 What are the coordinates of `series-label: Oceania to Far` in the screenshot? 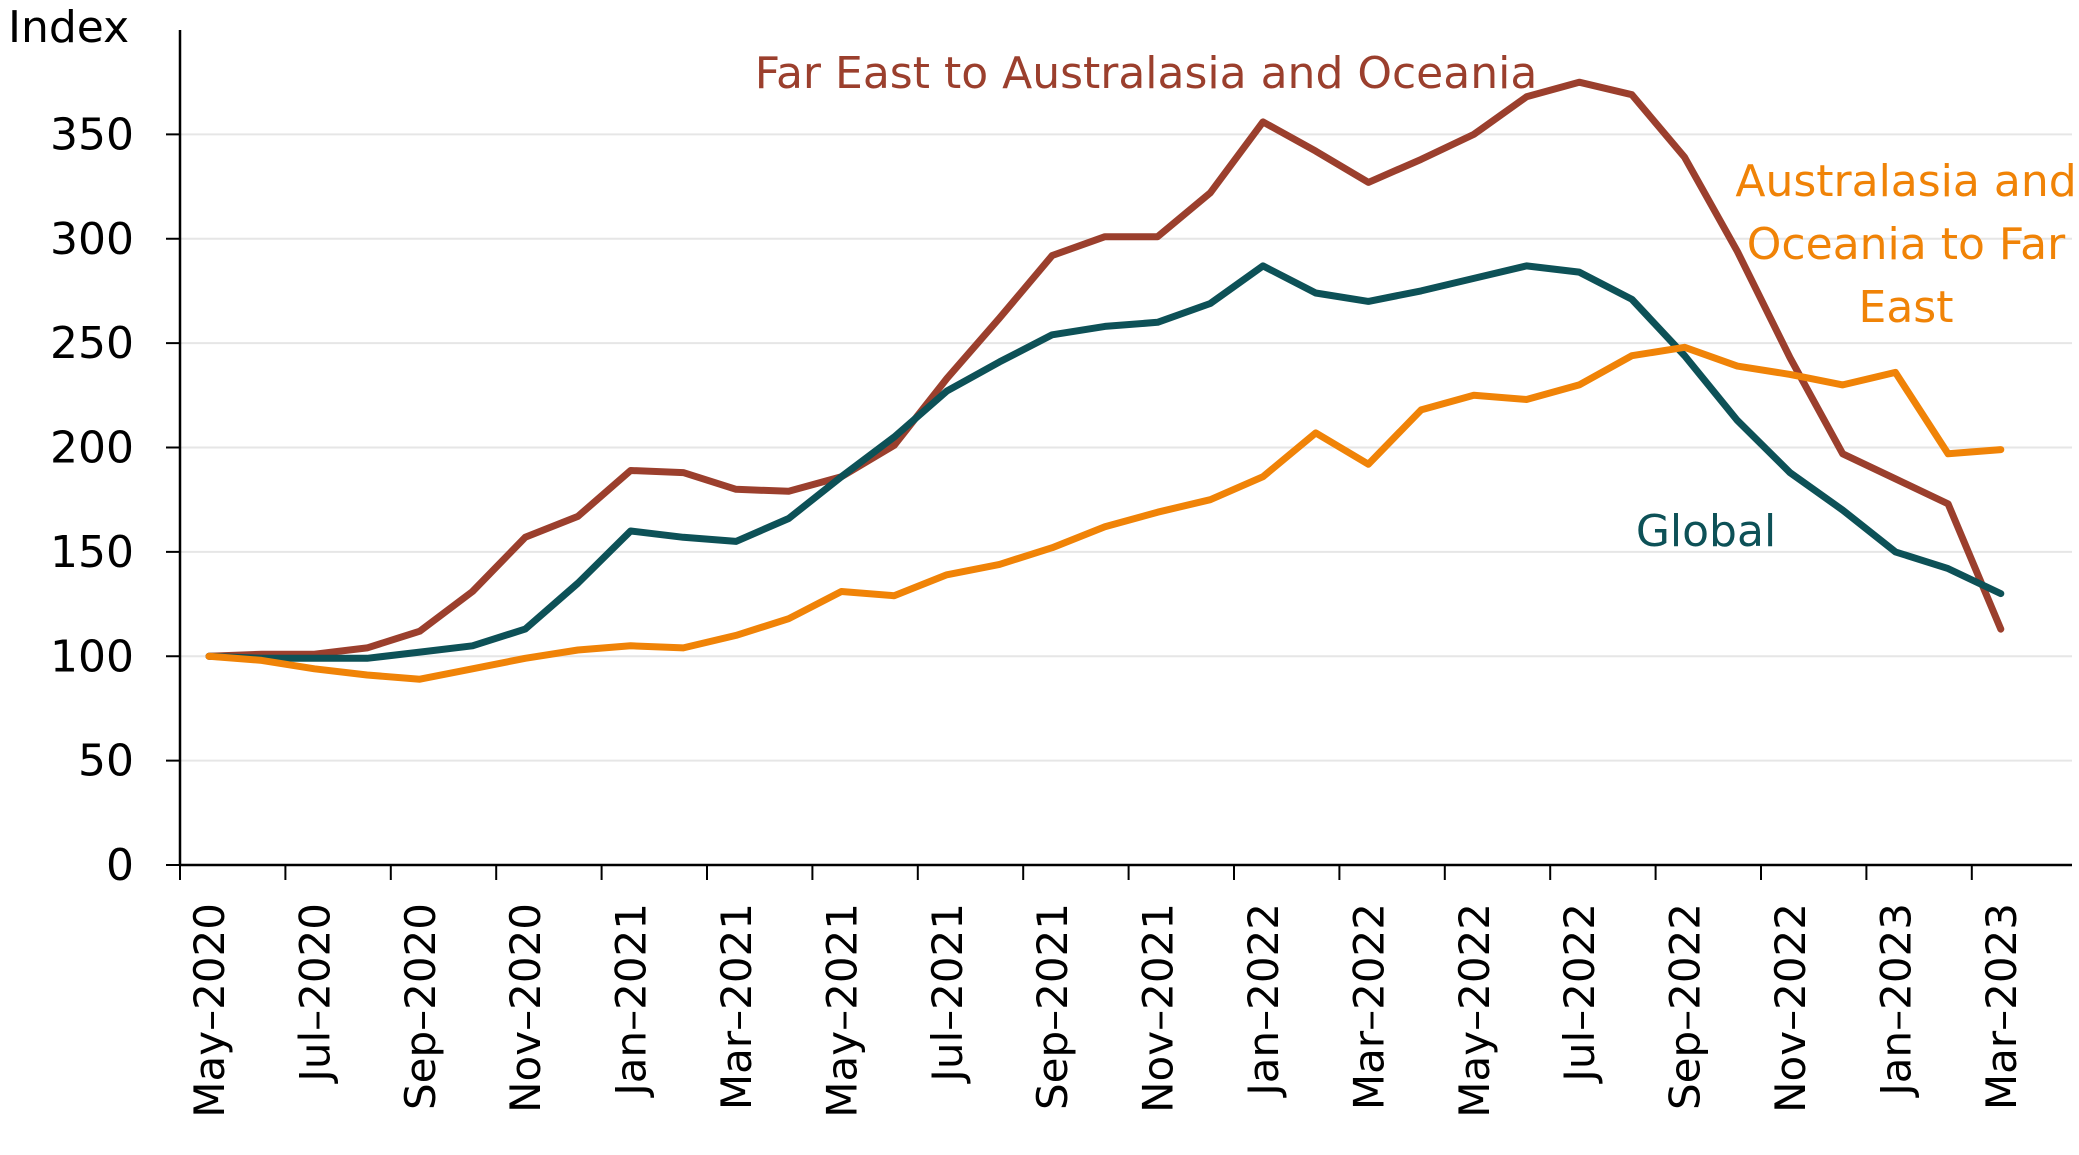 It's located at (1906, 244).